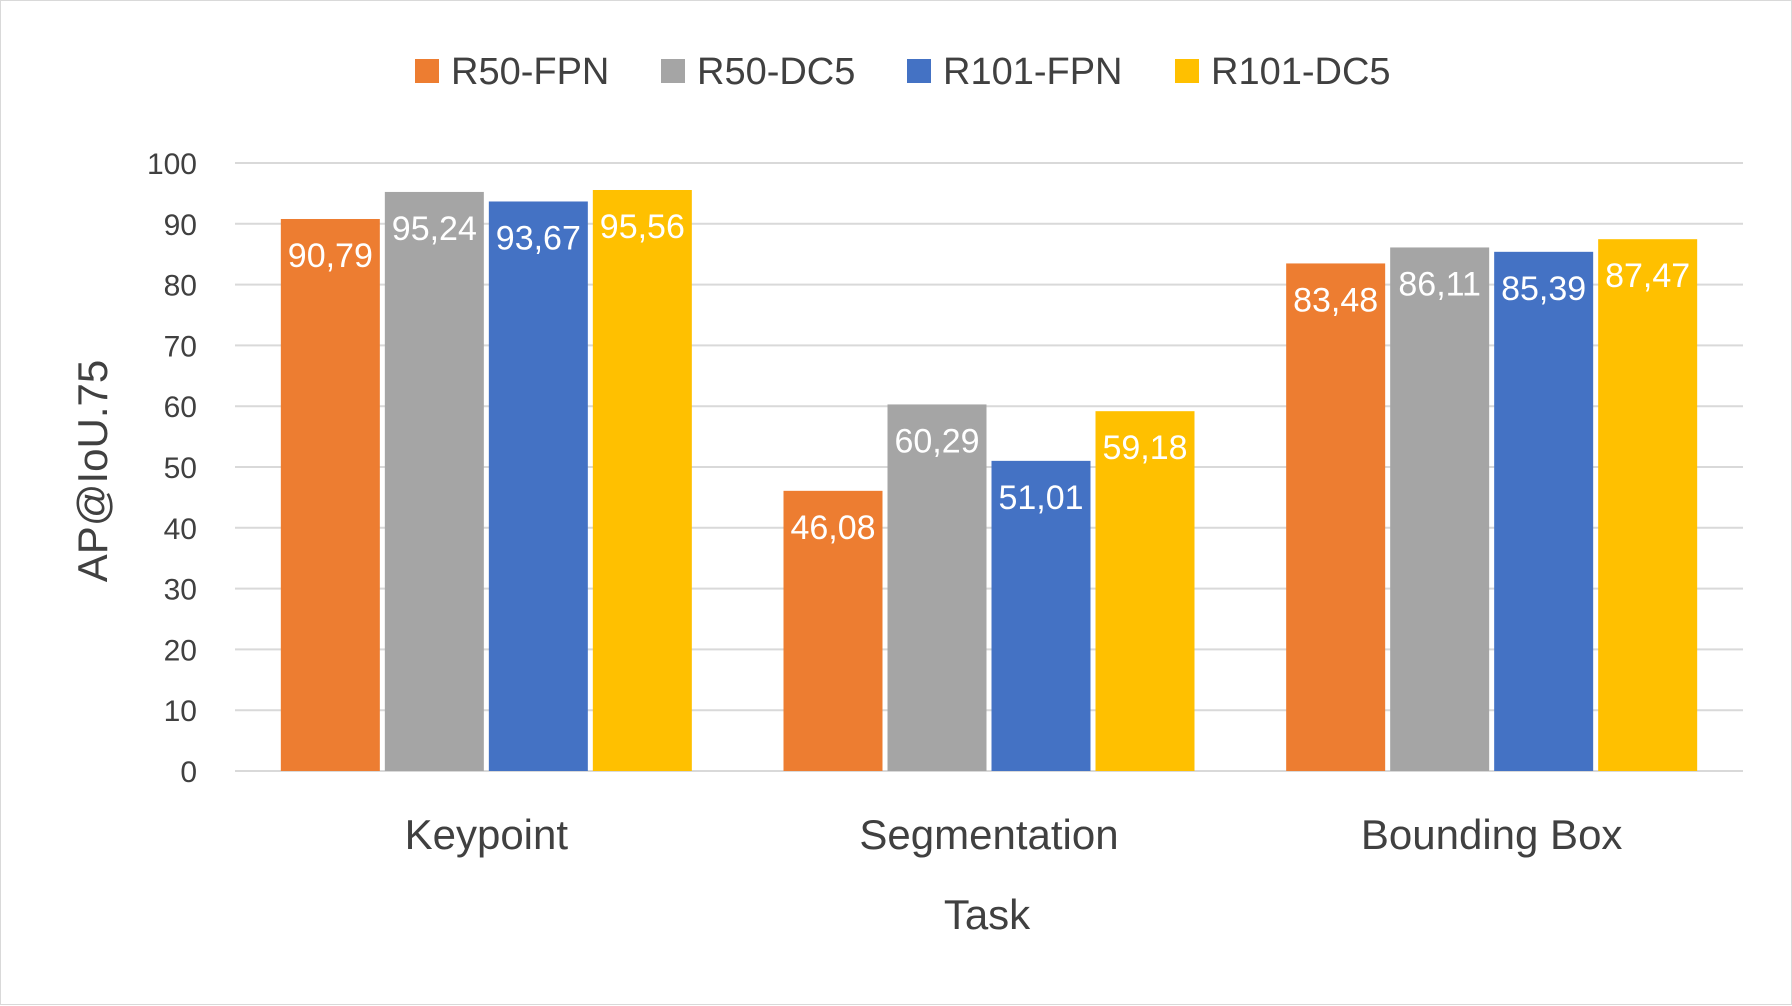 Image resolution: width=1792 pixels, height=1006 pixels. I want to click on y-tick-label: 30, so click(180, 590).